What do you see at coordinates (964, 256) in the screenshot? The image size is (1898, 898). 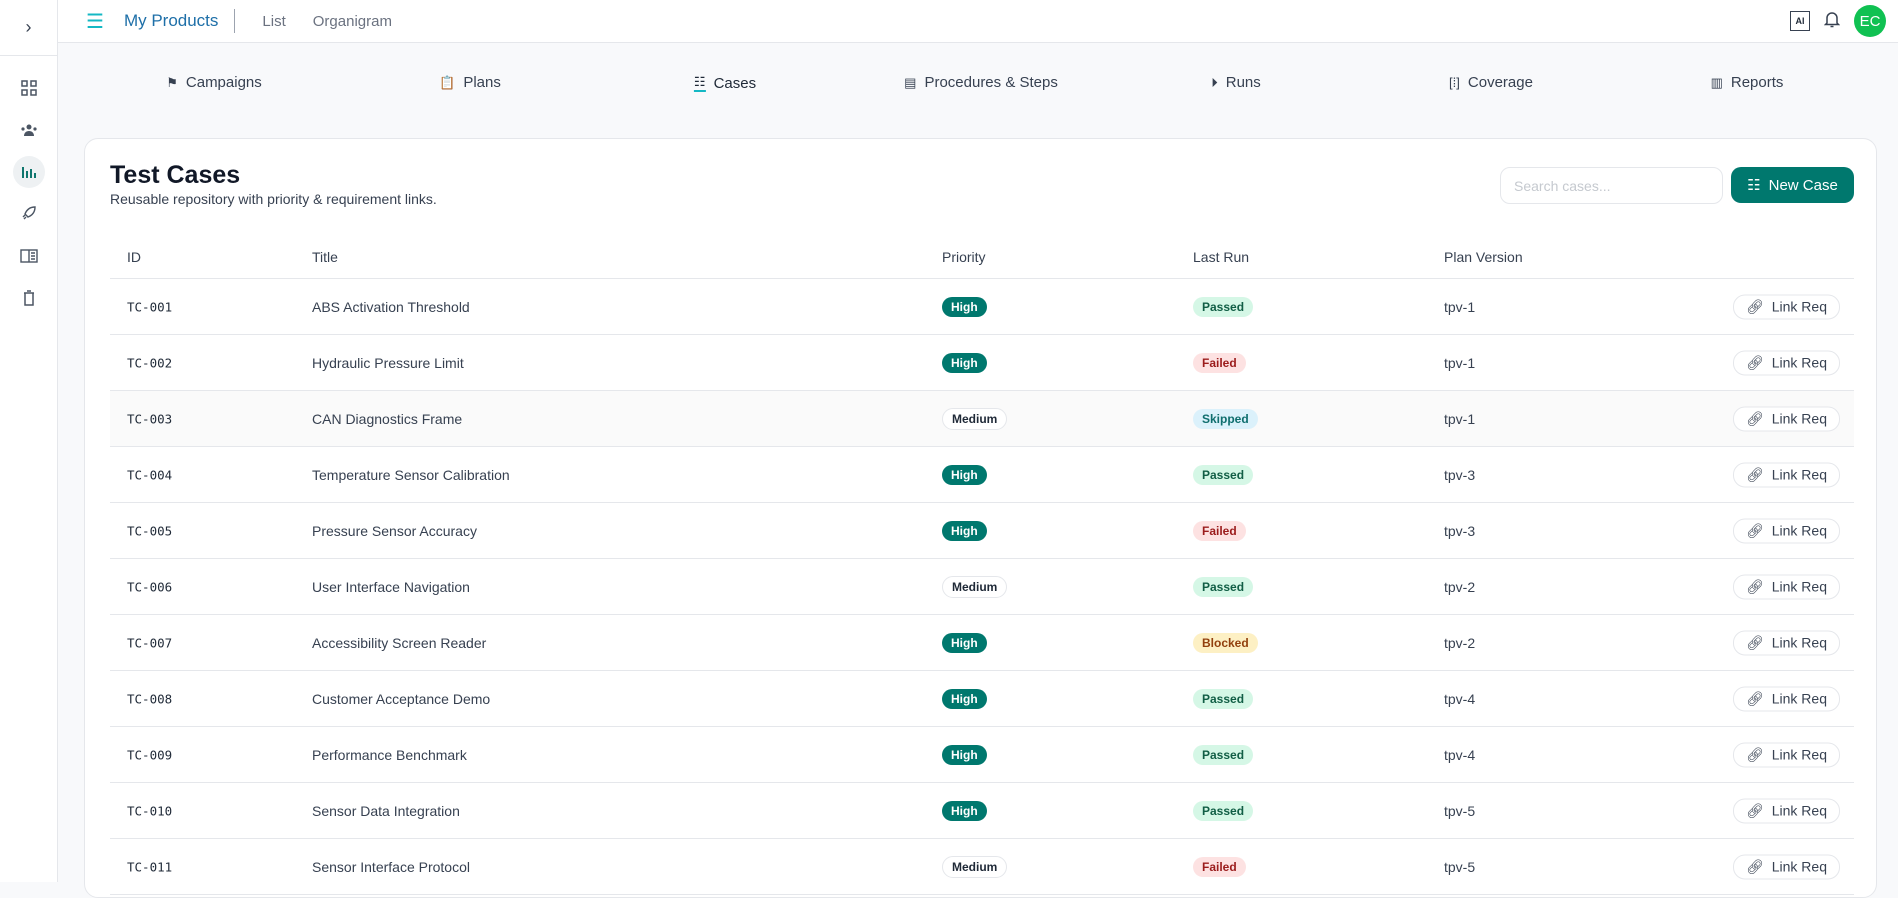 I see `column-header-priority: Priority` at bounding box center [964, 256].